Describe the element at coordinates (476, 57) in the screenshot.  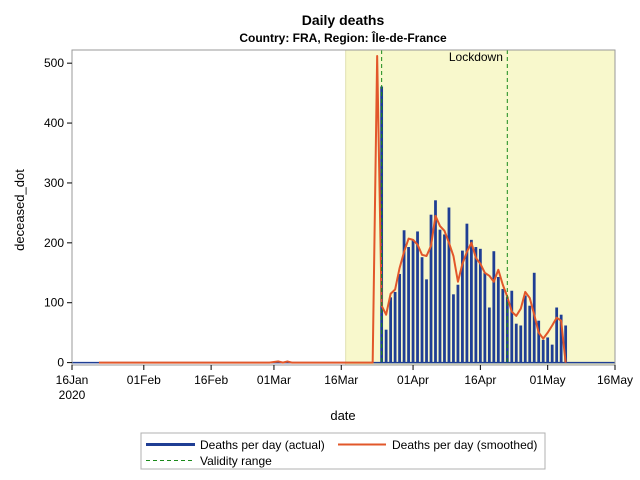
I see `lockdown-label: Lockdown` at that location.